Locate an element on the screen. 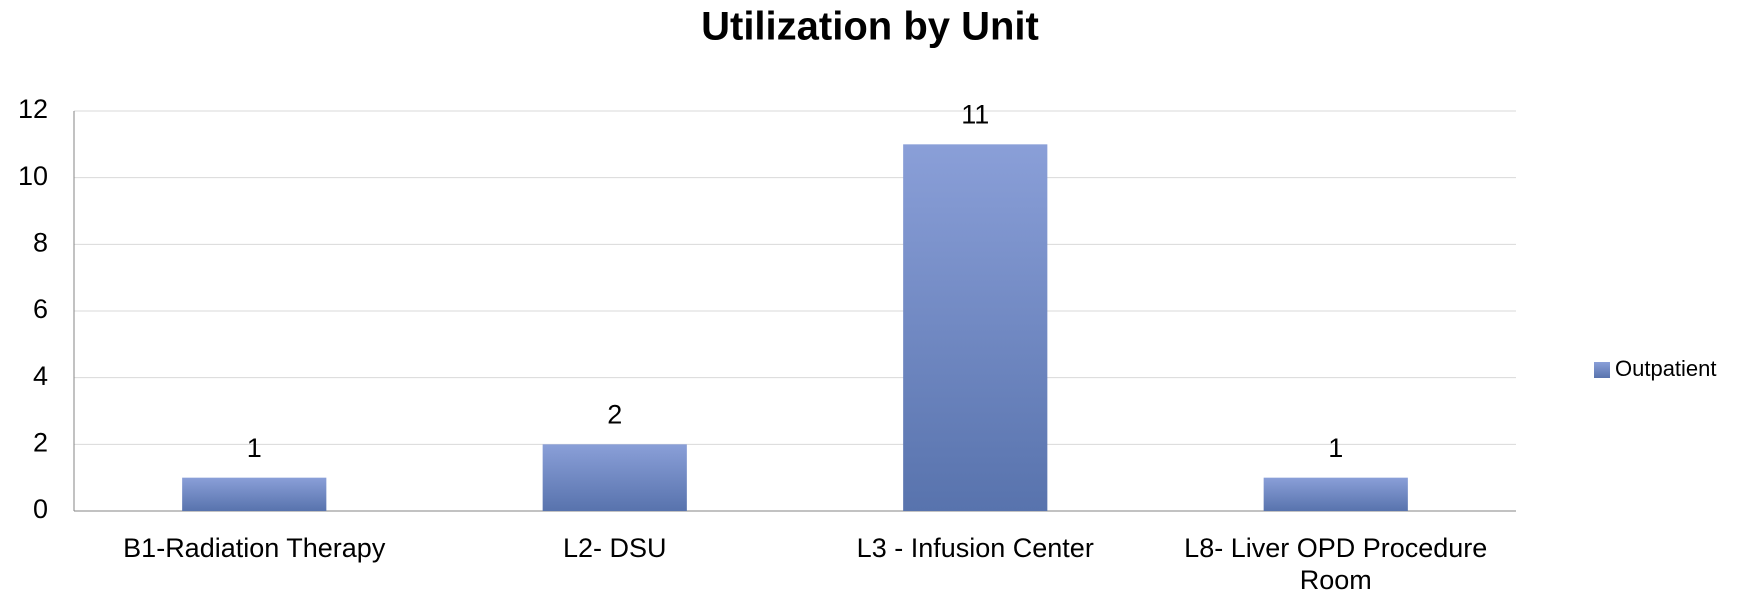 The height and width of the screenshot is (602, 1741). data-label: 2 is located at coordinates (614, 414).